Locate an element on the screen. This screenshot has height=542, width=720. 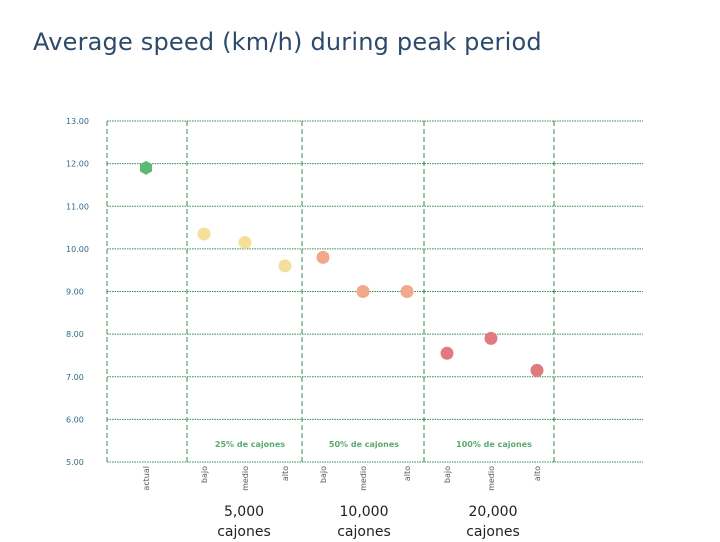
y-tick-label: 8.00 is located at coordinates (75, 334).